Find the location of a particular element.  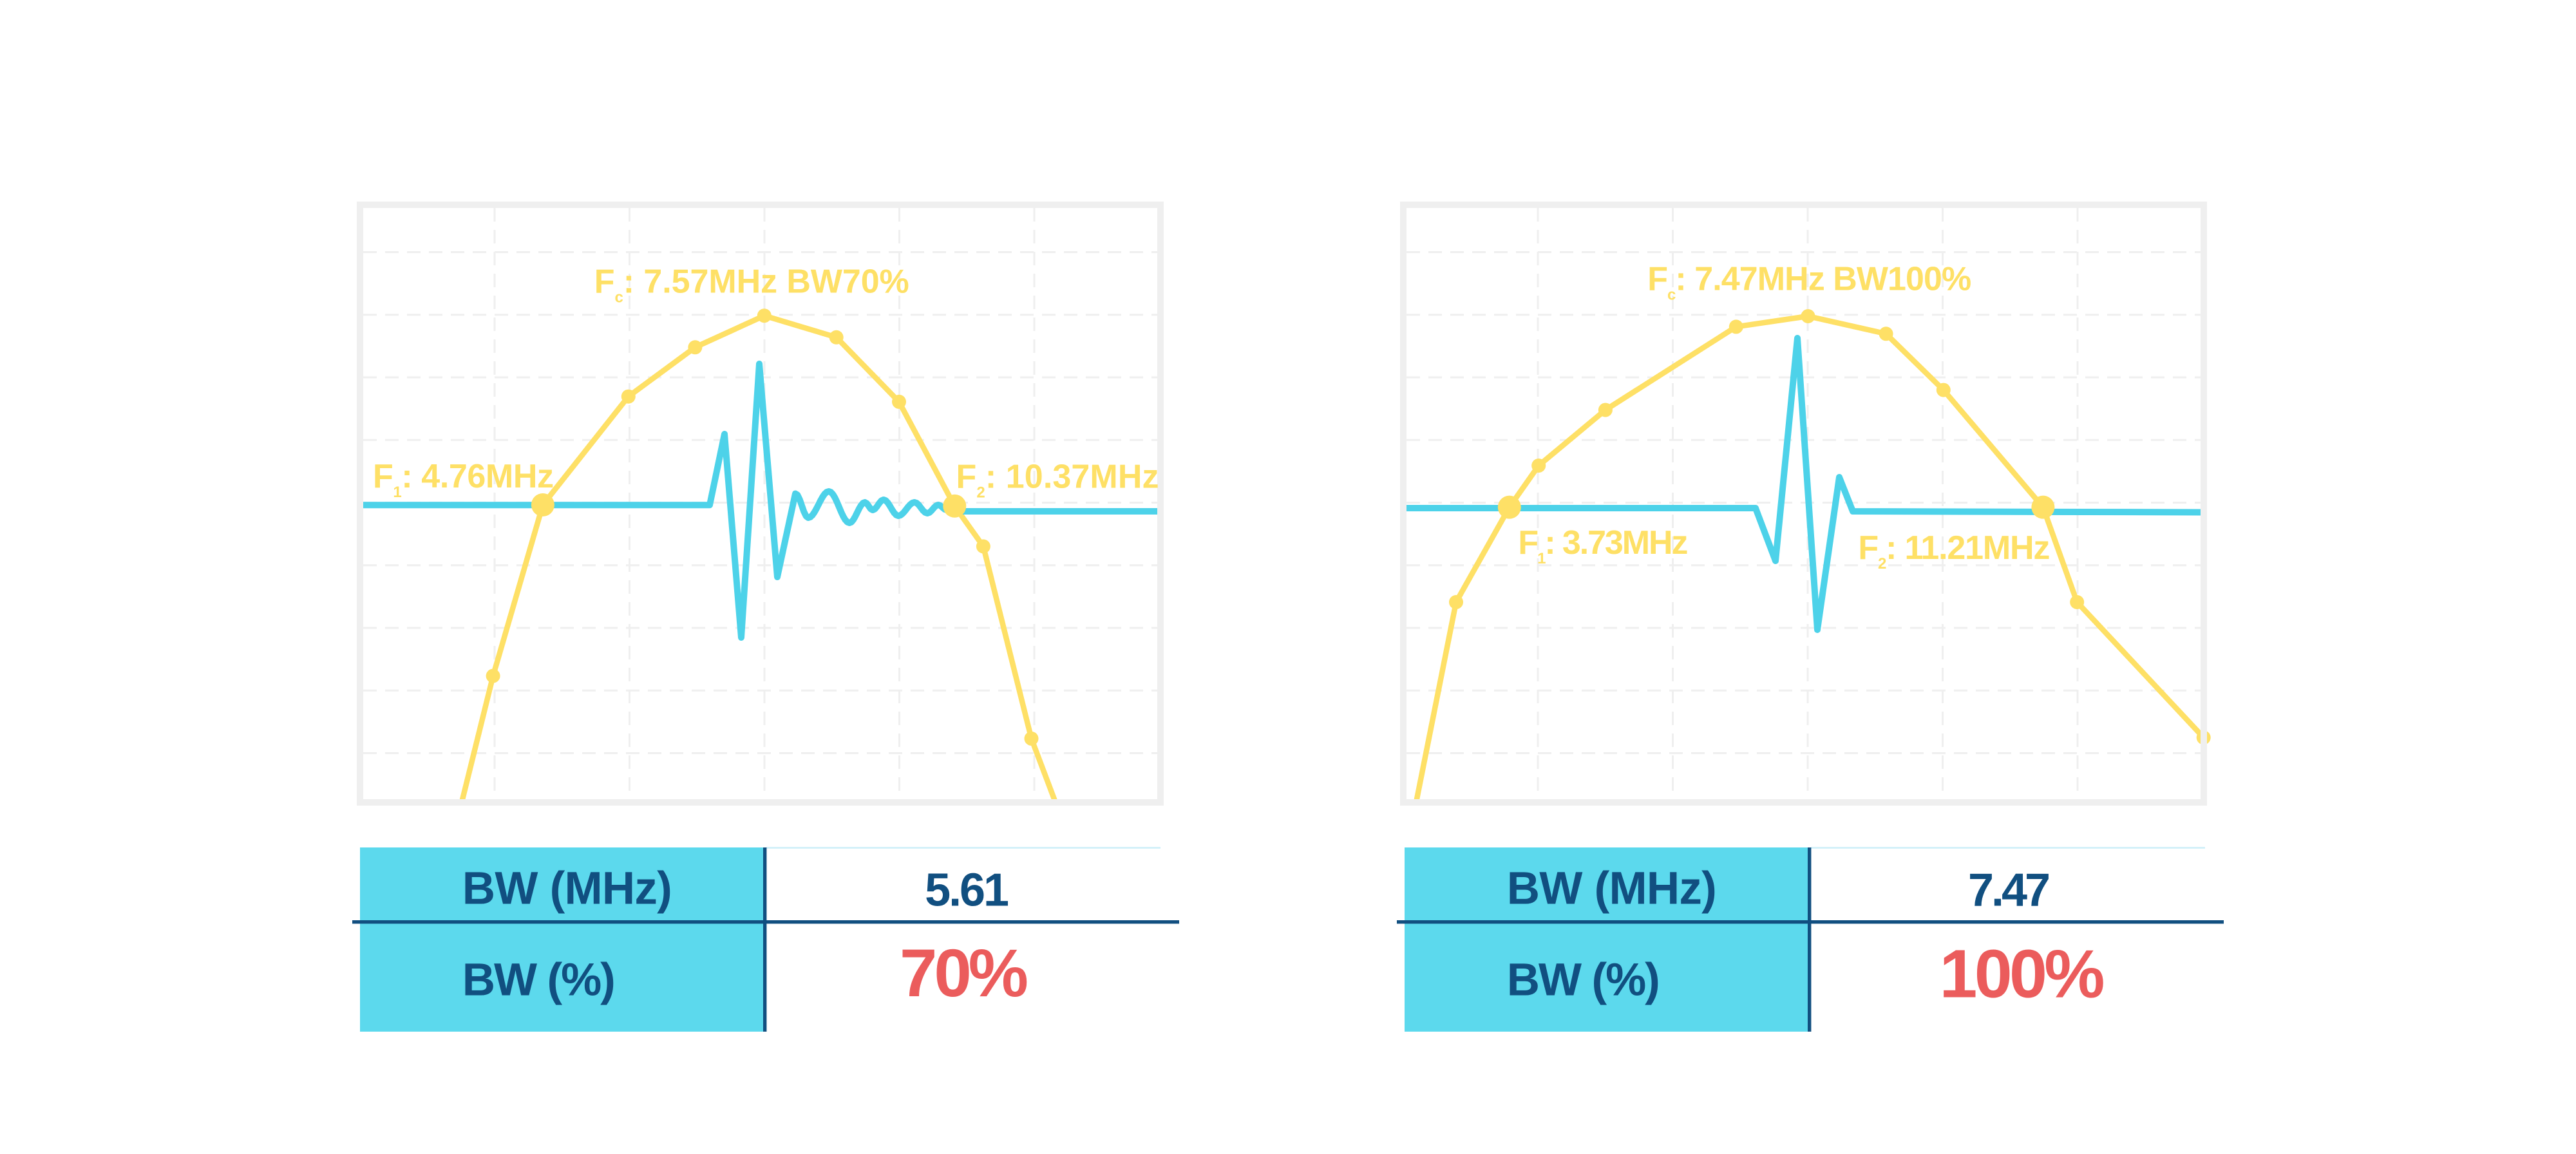

svg-text: 5.61 is located at coordinates (967, 890).